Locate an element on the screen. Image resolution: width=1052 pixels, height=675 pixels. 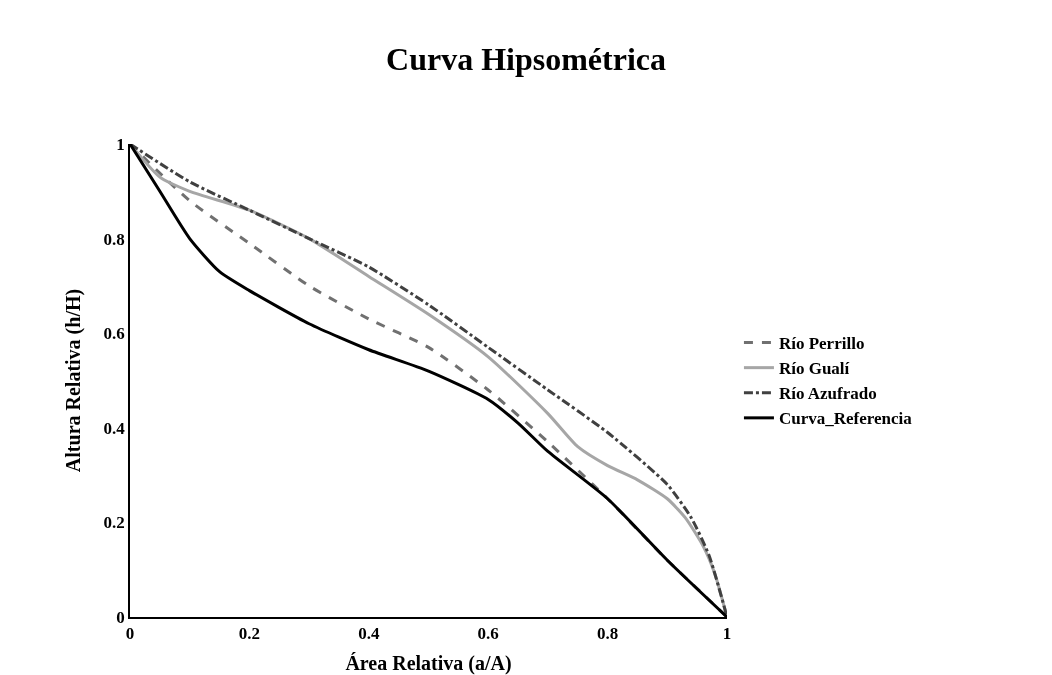
y-tick-label: 0.8 is located at coordinates (114, 239).